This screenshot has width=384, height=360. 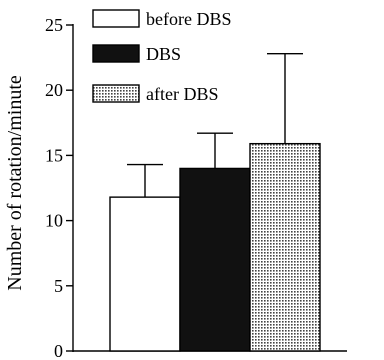 I want to click on y-tick-label: 10, so click(x=54, y=221).